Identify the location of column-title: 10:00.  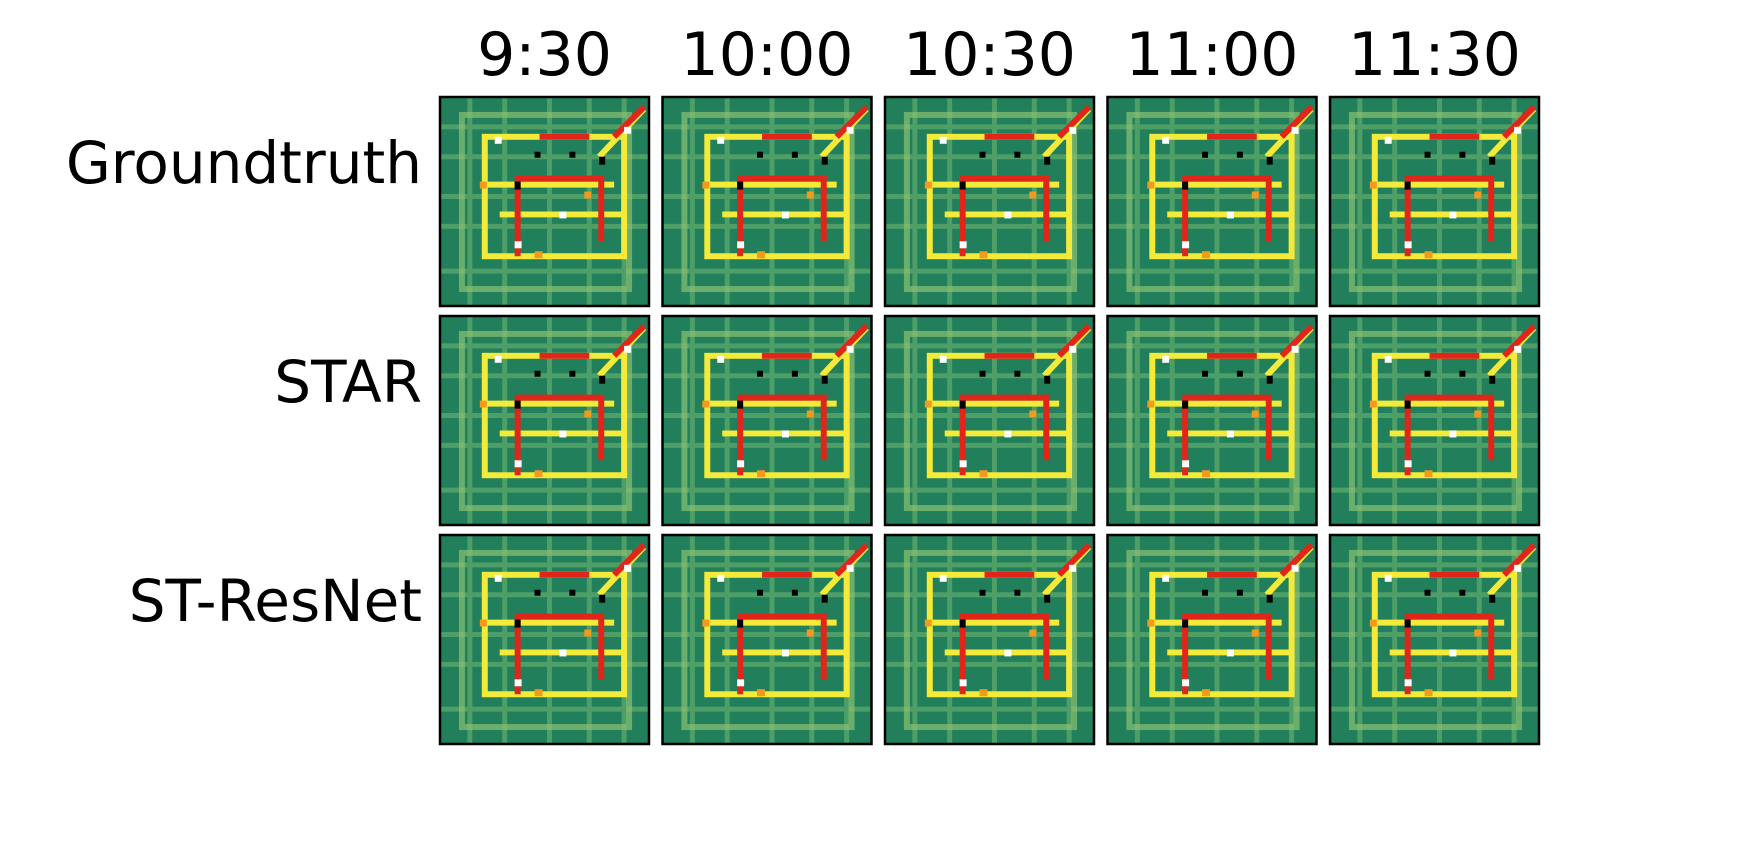
(767, 55).